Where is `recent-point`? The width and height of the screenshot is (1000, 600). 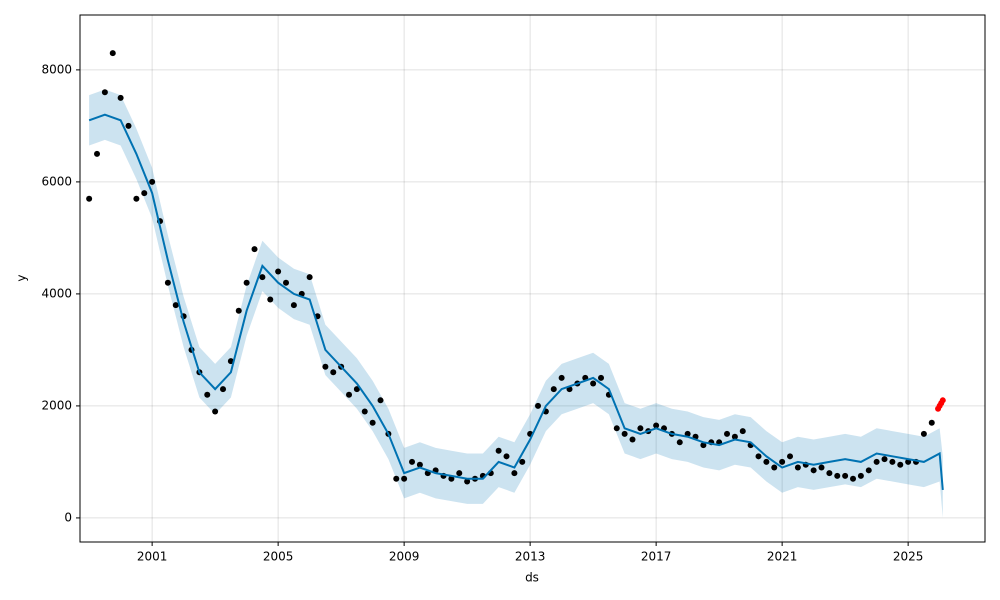 recent-point is located at coordinates (942, 400).